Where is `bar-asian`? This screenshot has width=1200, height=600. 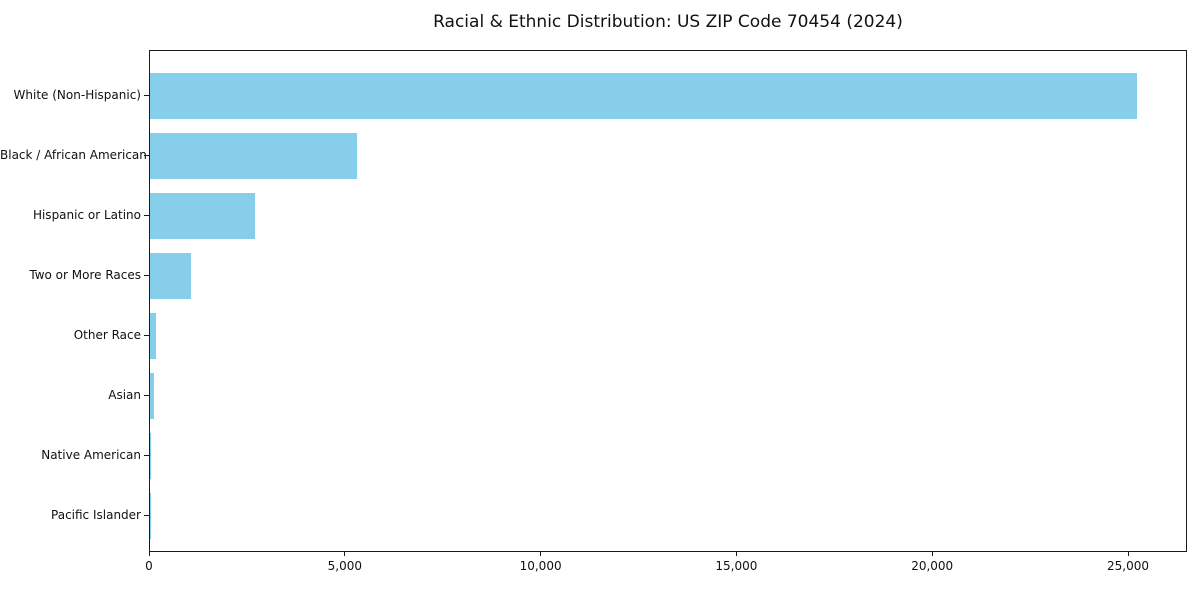
bar-asian is located at coordinates (152, 396).